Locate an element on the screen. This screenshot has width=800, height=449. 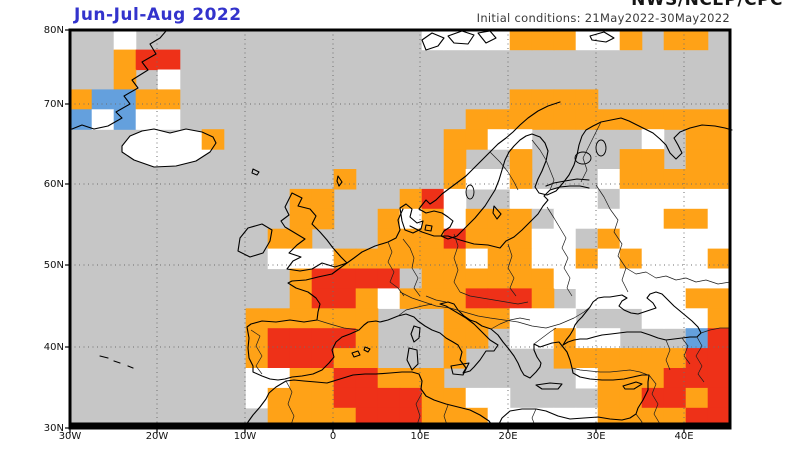
lat-label-60N: 60N is located at coordinates (53, 184).